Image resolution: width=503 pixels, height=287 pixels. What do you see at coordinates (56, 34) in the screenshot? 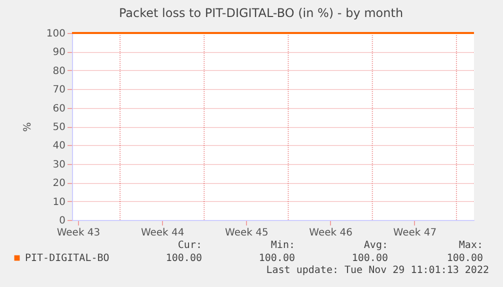
I see `y-tick-label: 100` at bounding box center [56, 34].